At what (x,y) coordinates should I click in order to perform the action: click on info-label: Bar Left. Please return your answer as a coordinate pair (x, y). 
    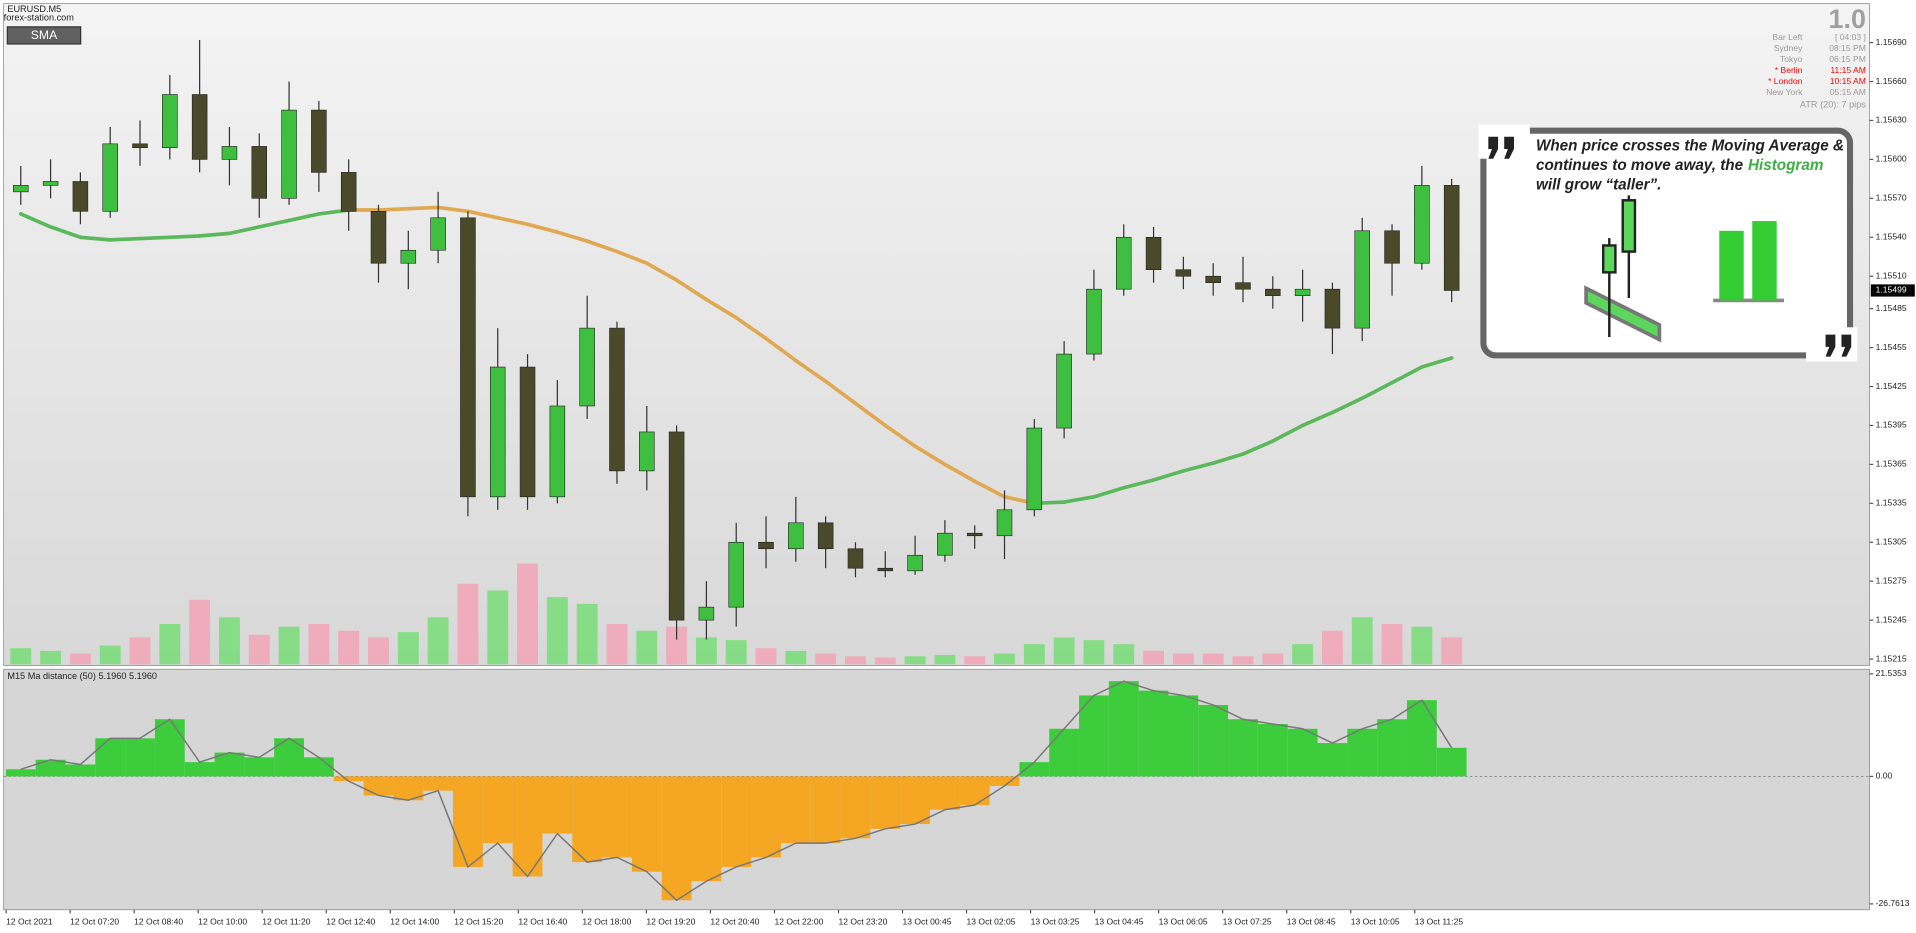
    Looking at the image, I should click on (1787, 37).